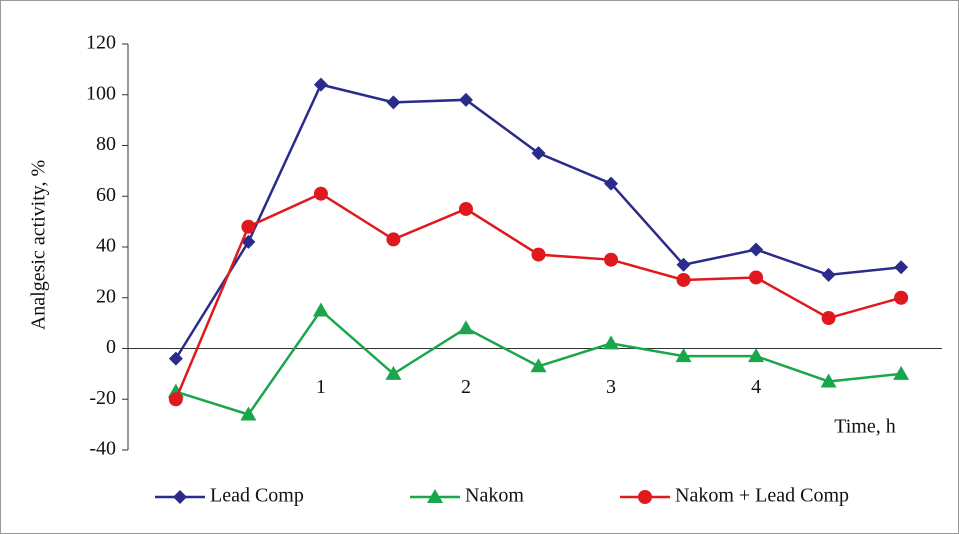 This screenshot has width=959, height=534. I want to click on y-tick-label: 100, so click(101, 93).